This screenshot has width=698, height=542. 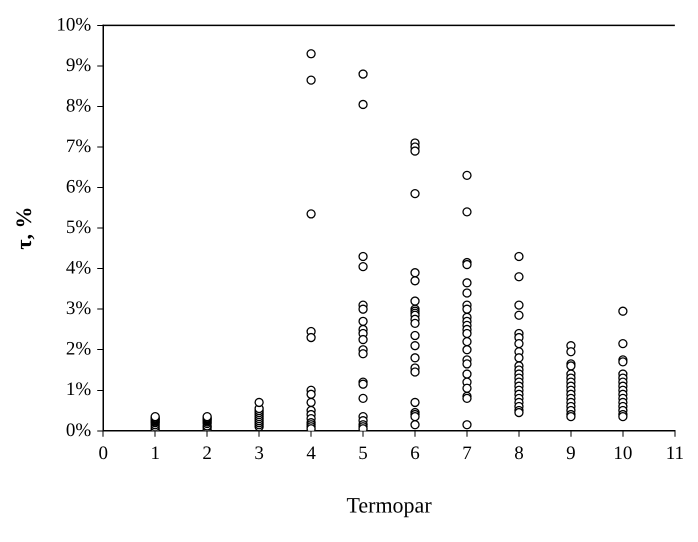 What do you see at coordinates (79, 389) in the screenshot?
I see `y-tick-label: 1%` at bounding box center [79, 389].